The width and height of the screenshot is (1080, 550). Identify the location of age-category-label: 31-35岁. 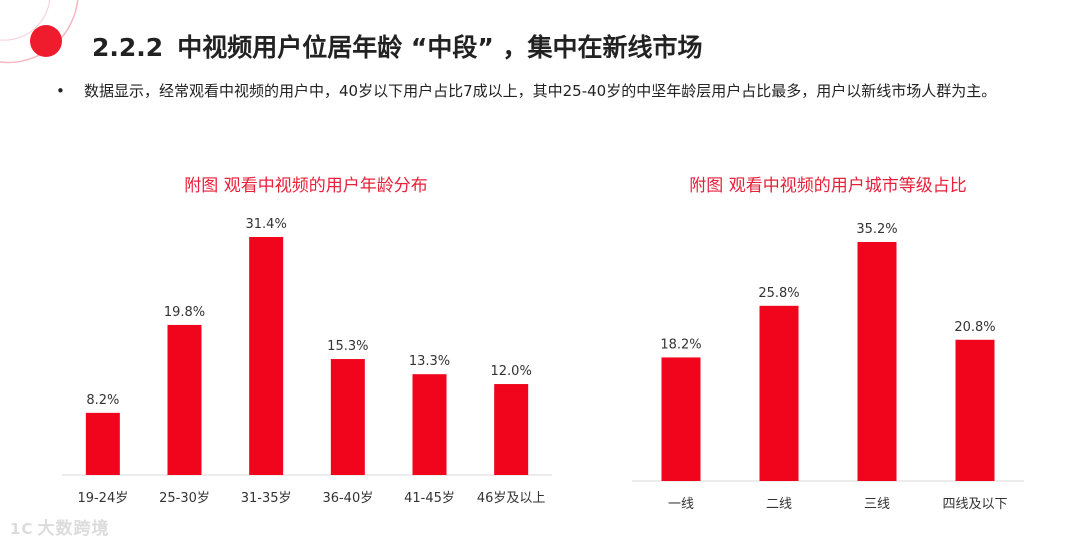
(266, 498).